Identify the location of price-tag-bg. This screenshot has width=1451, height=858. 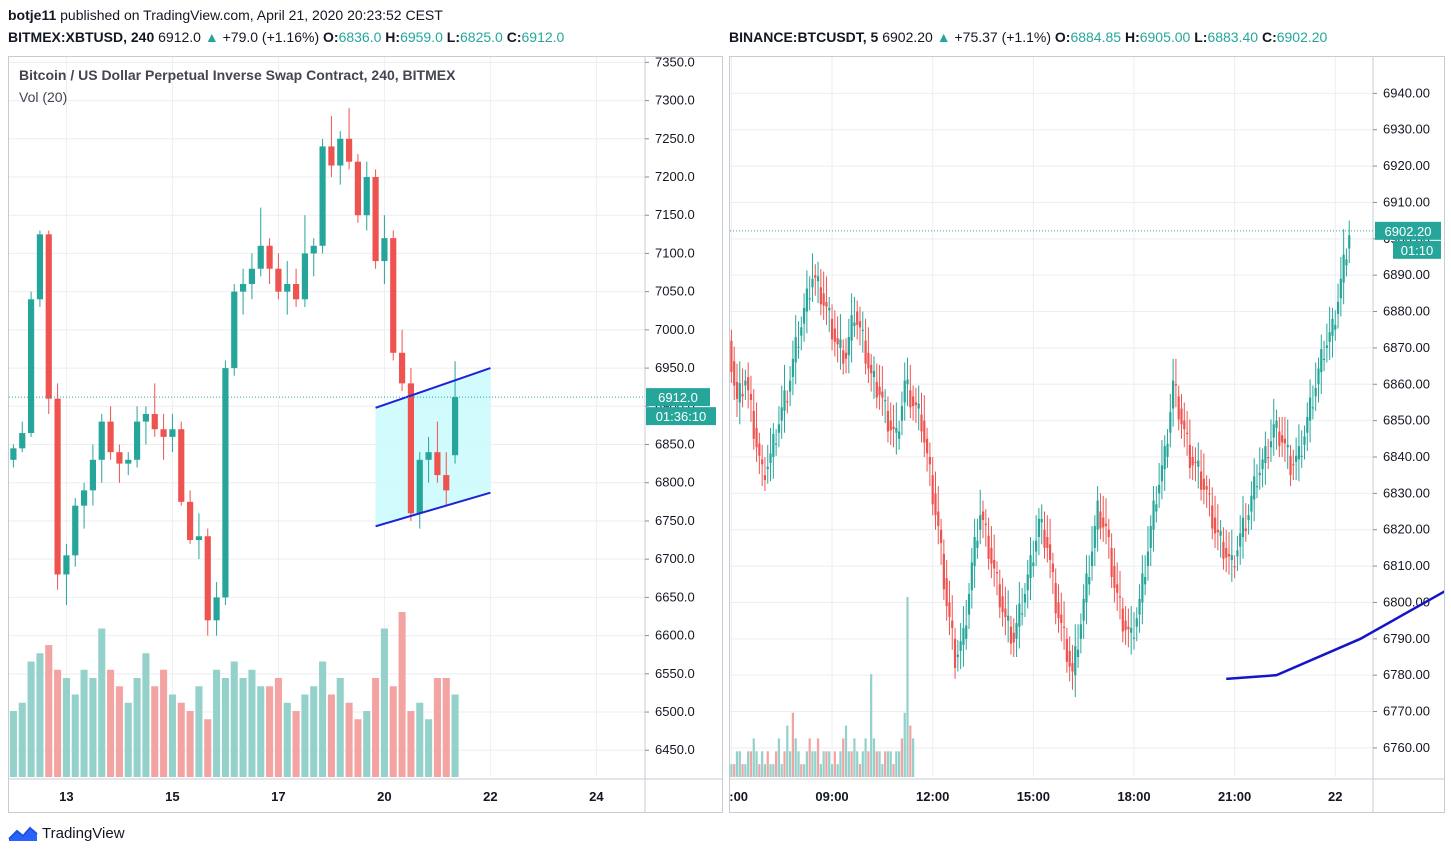
(678, 397).